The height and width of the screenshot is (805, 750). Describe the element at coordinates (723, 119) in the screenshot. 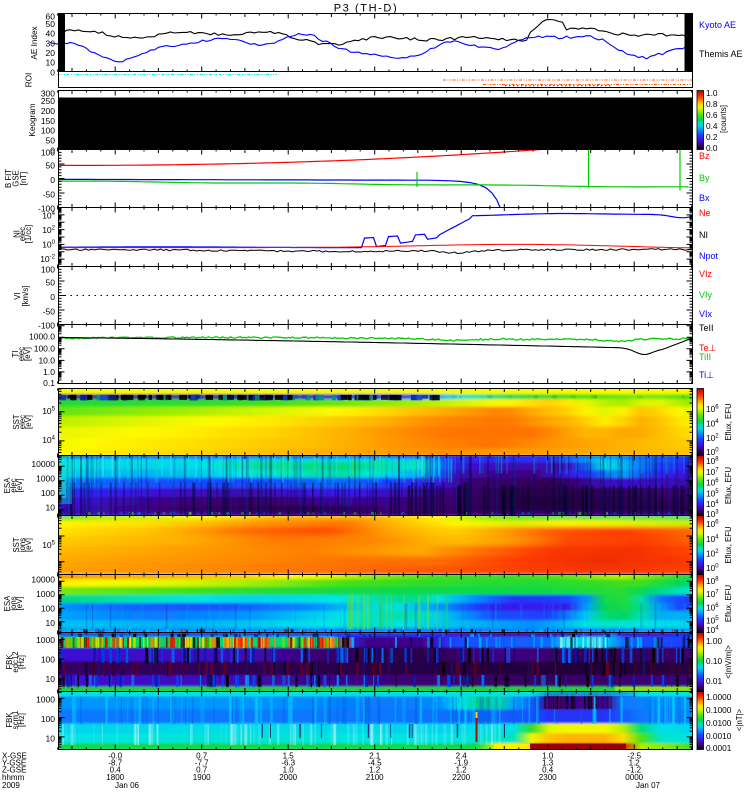

I see `svg-text: [counts]` at that location.